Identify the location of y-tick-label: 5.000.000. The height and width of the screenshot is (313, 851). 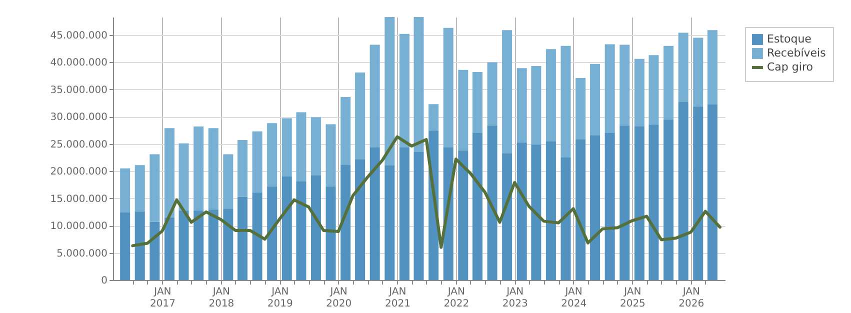
(82, 254).